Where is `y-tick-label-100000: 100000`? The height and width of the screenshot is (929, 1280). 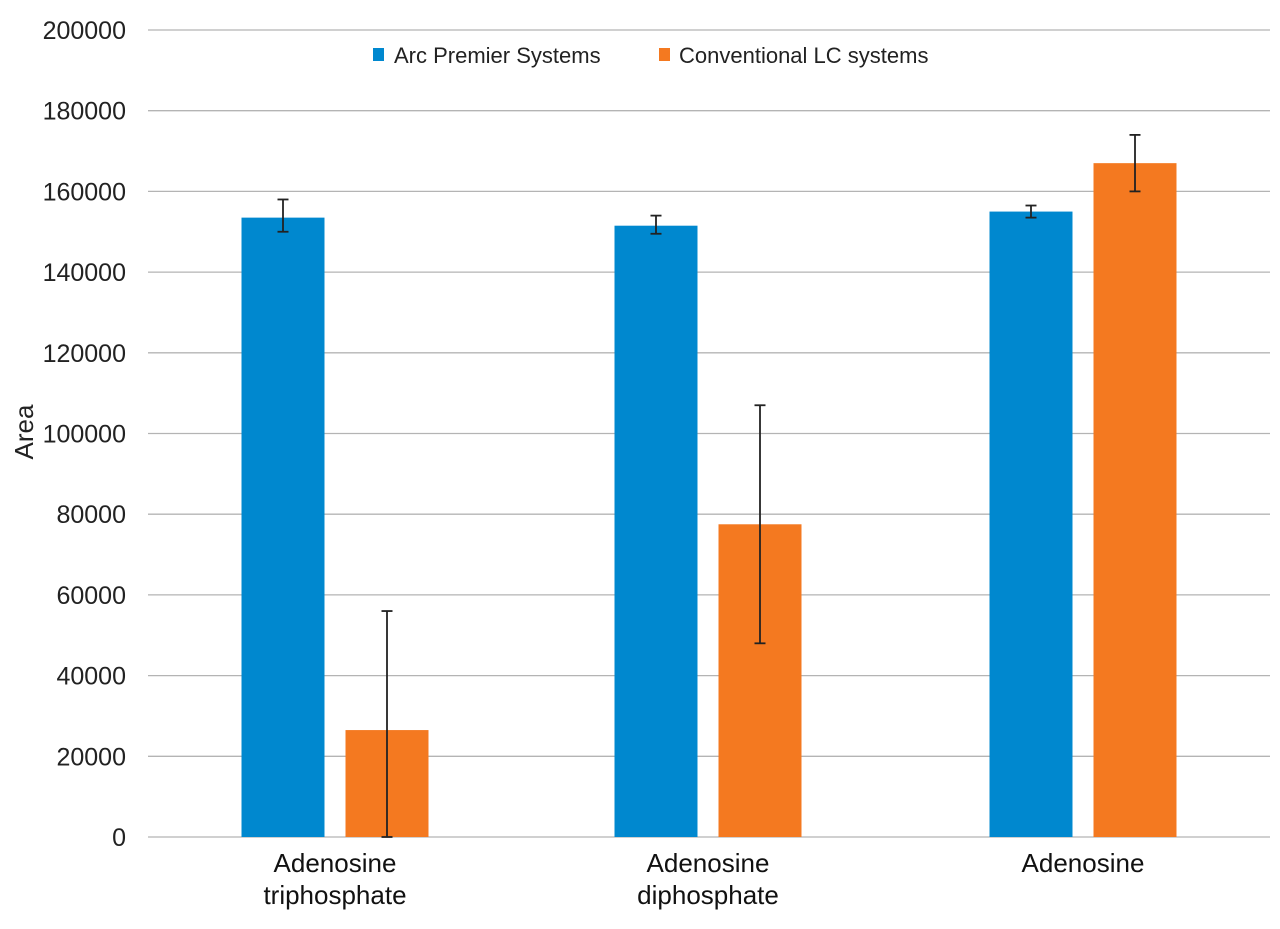
y-tick-label-100000: 100000 is located at coordinates (84, 435).